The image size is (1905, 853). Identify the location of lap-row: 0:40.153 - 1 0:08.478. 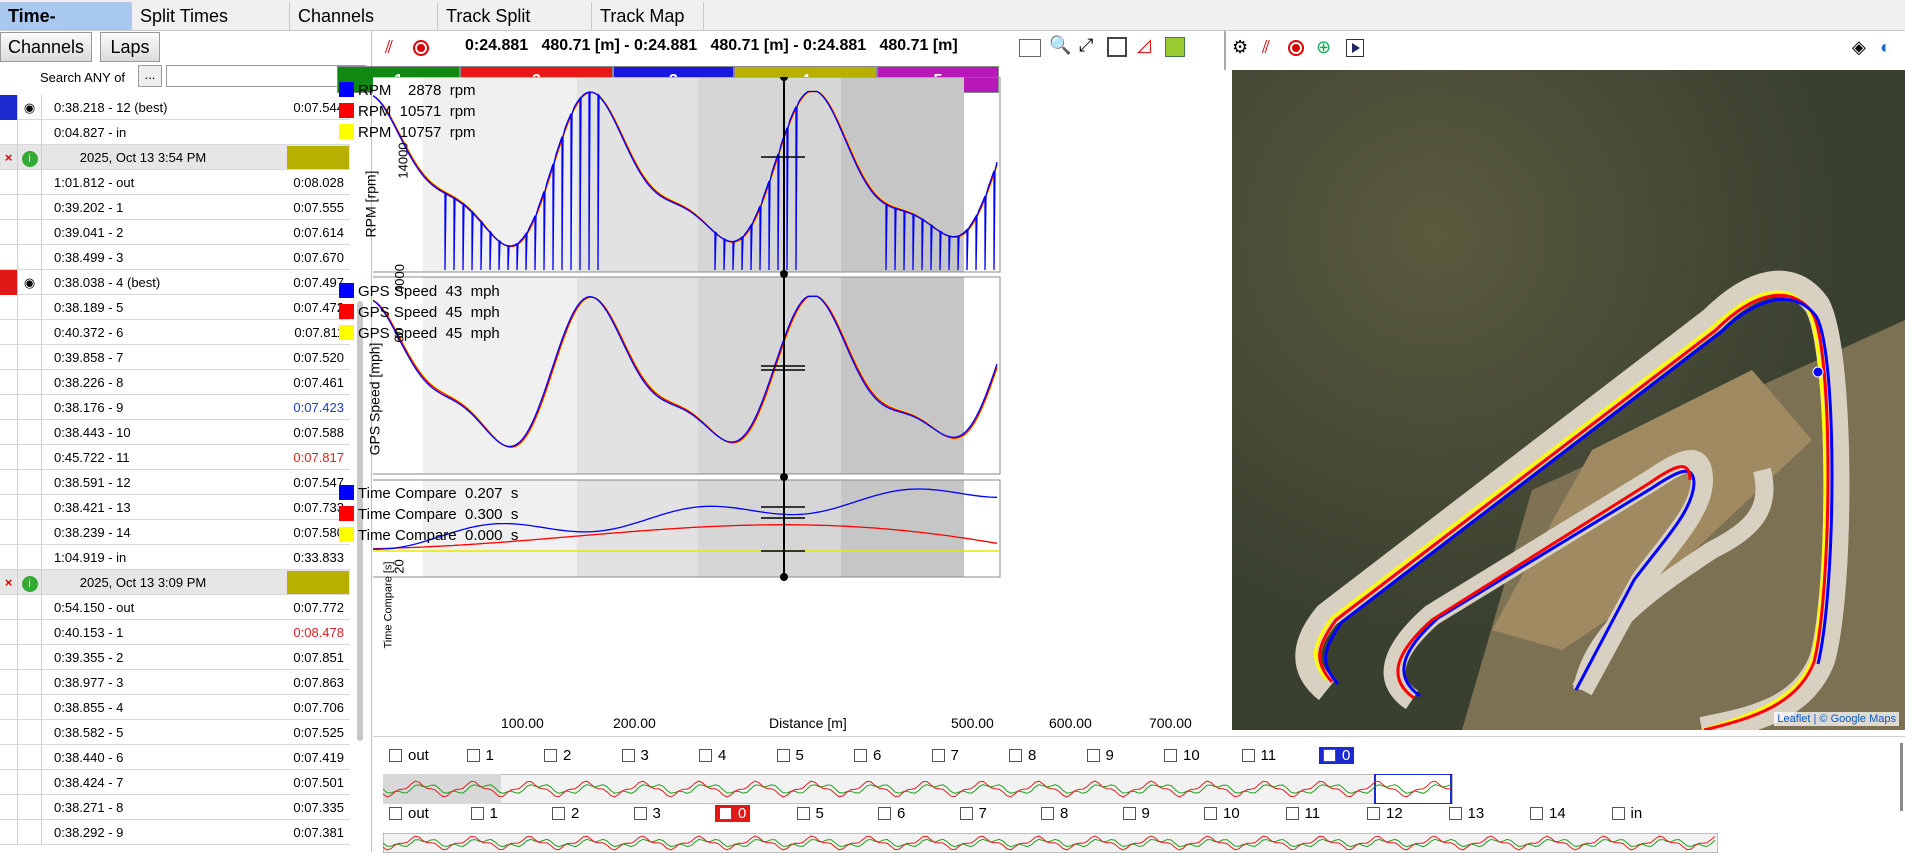
(175, 632).